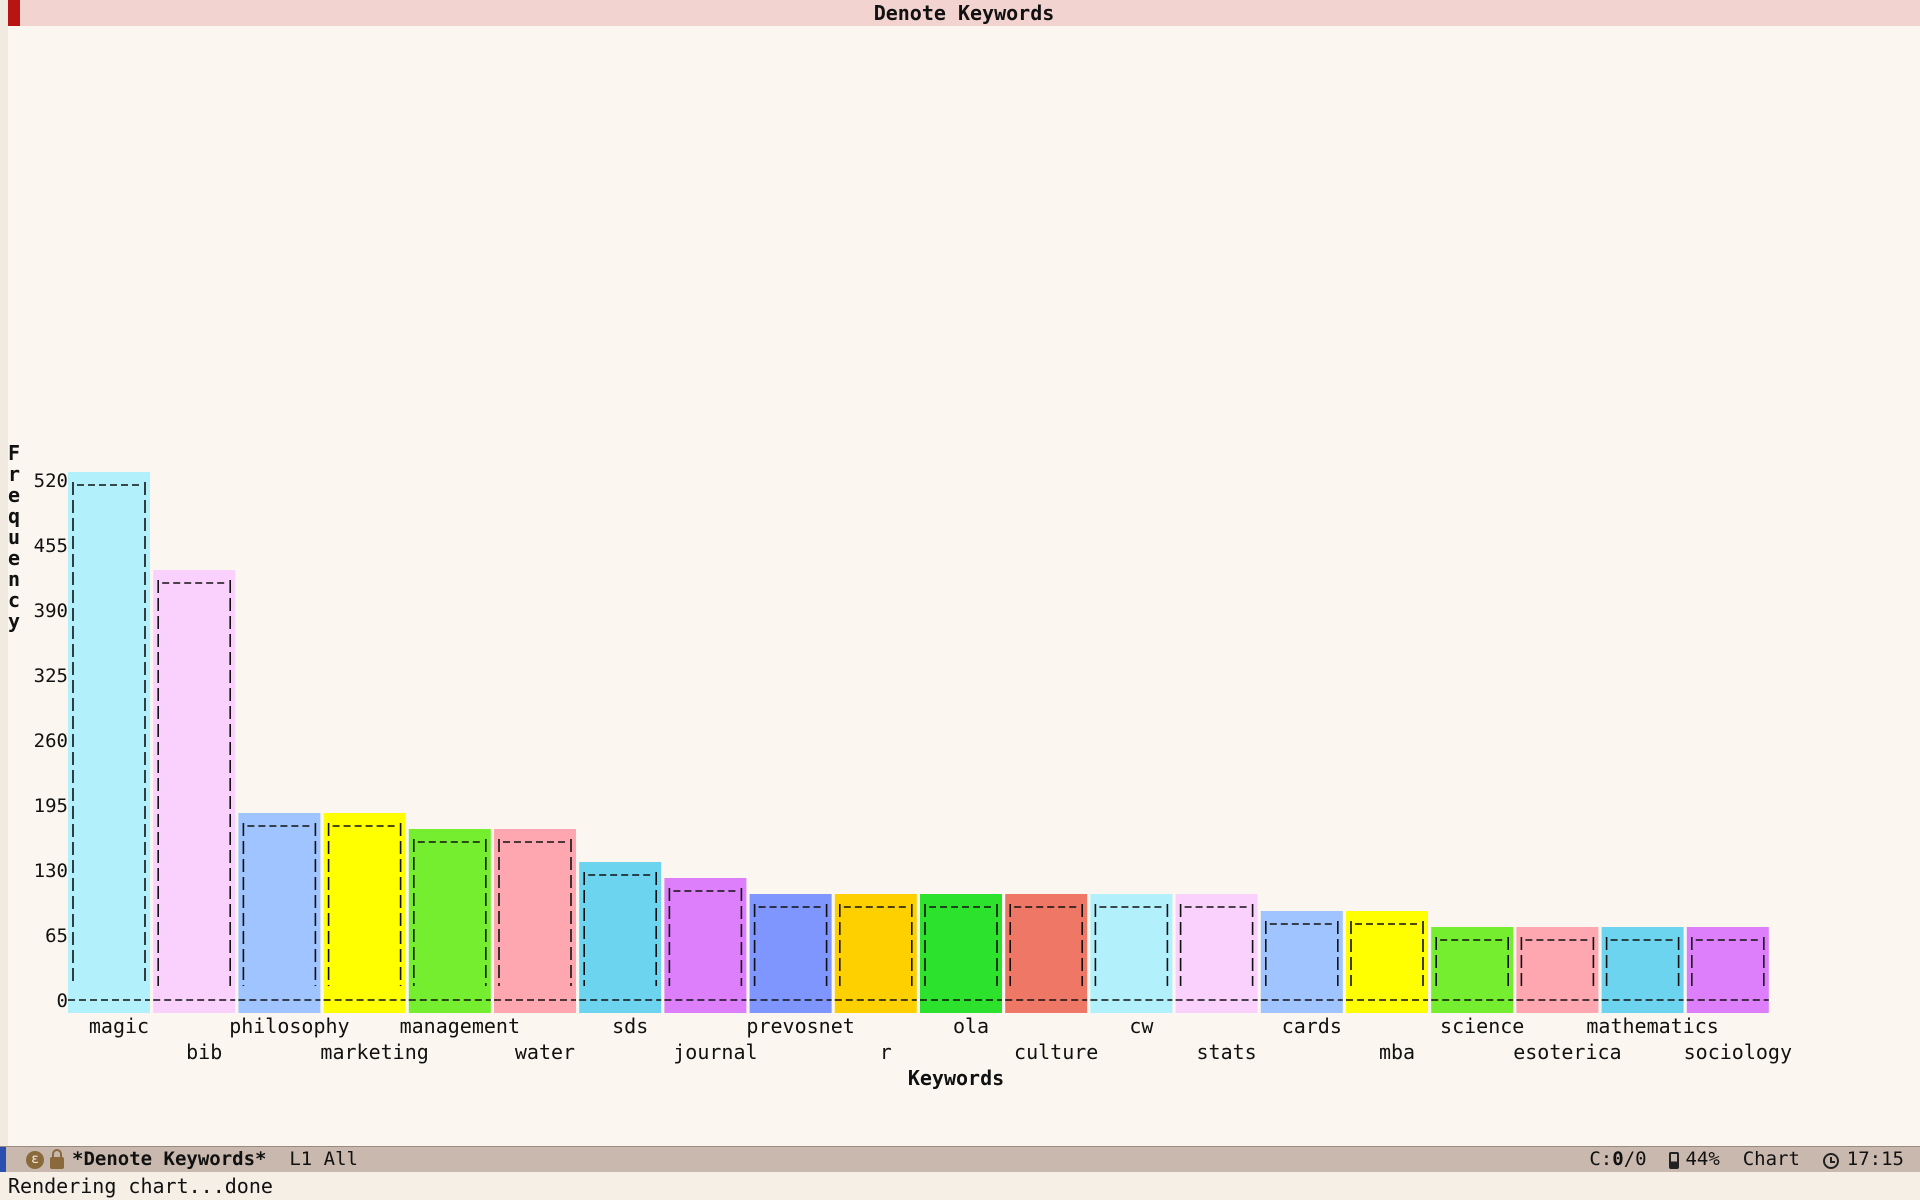 The image size is (1920, 1200). I want to click on bar-magic, so click(109, 742).